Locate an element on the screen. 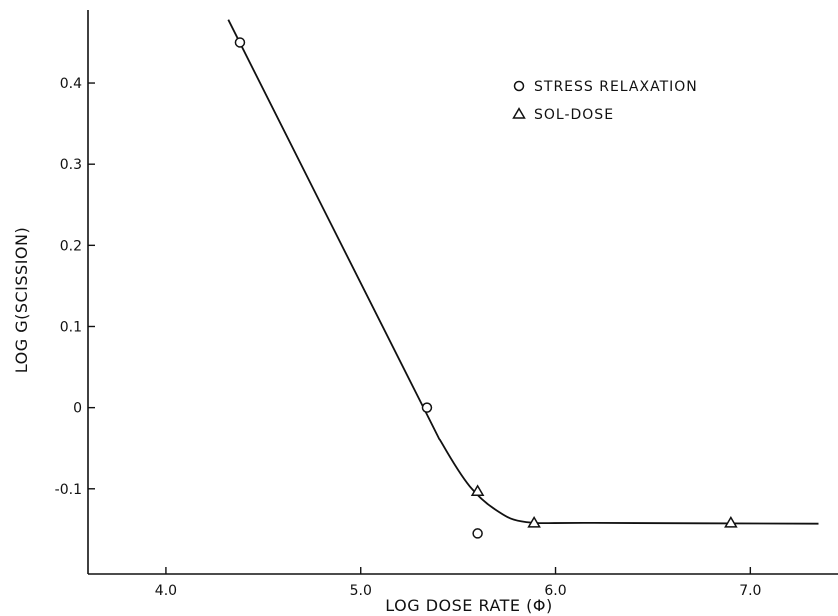 Image resolution: width=838 pixels, height=616 pixels. y-tick-label: 0.4 is located at coordinates (71, 84).